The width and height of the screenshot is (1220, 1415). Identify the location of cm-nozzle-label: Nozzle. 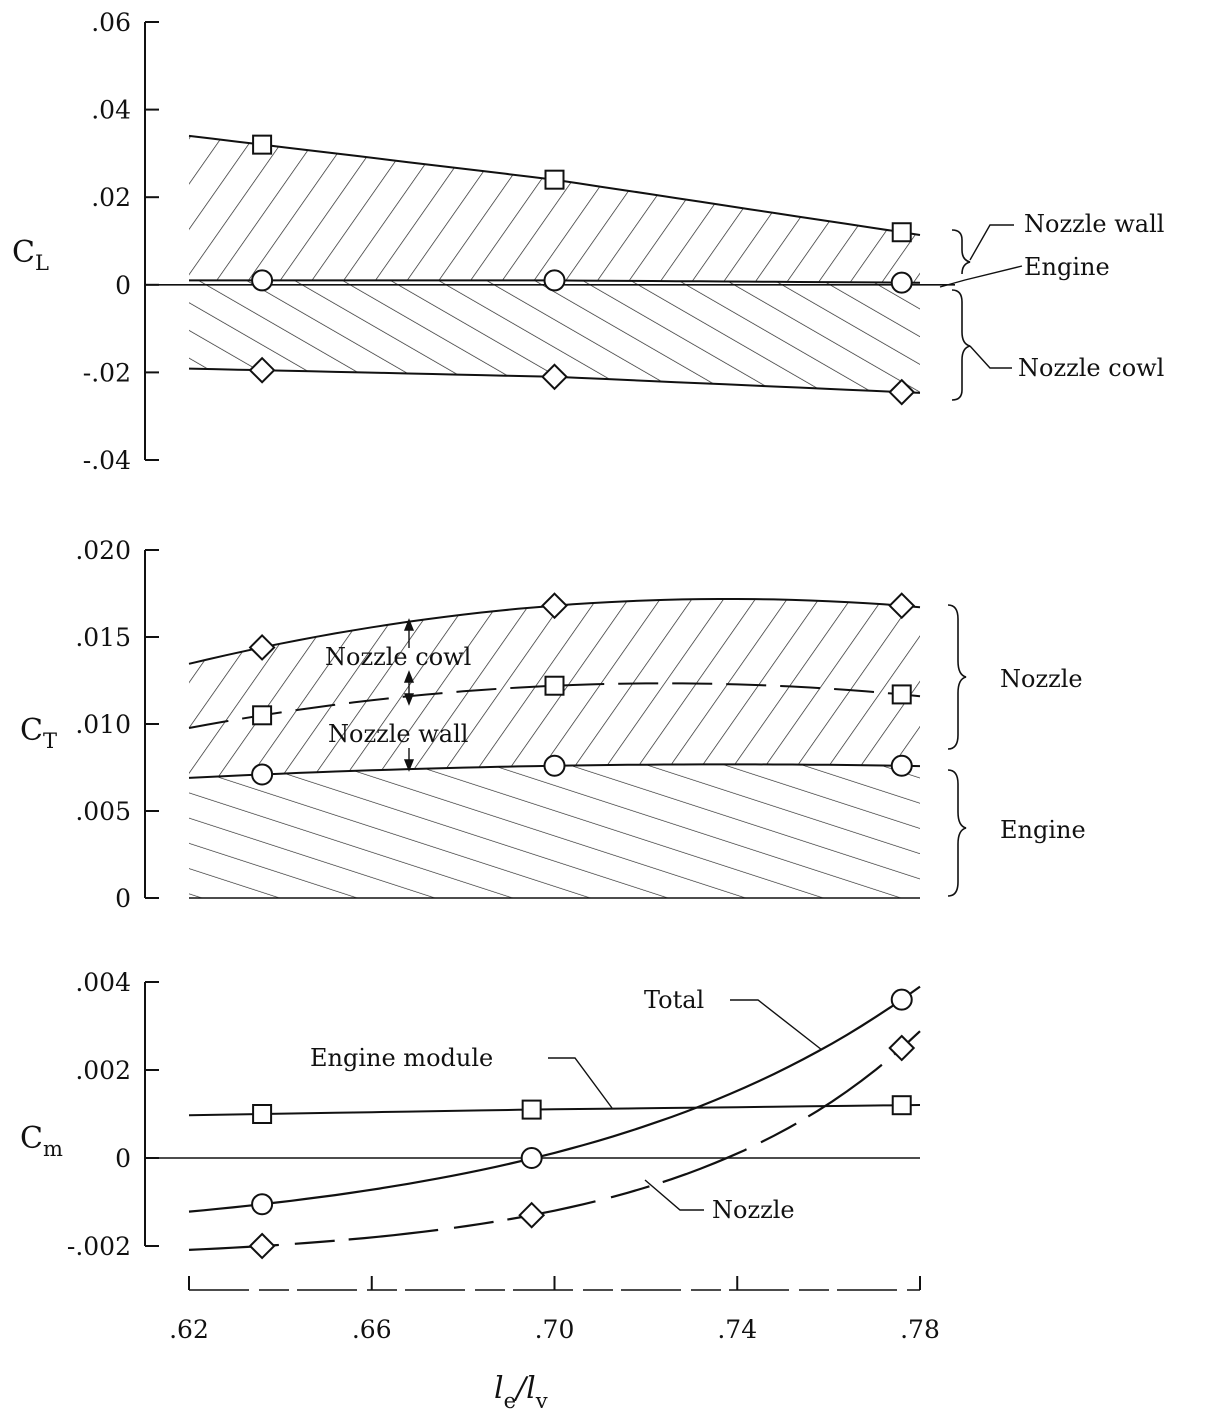
(753, 1210).